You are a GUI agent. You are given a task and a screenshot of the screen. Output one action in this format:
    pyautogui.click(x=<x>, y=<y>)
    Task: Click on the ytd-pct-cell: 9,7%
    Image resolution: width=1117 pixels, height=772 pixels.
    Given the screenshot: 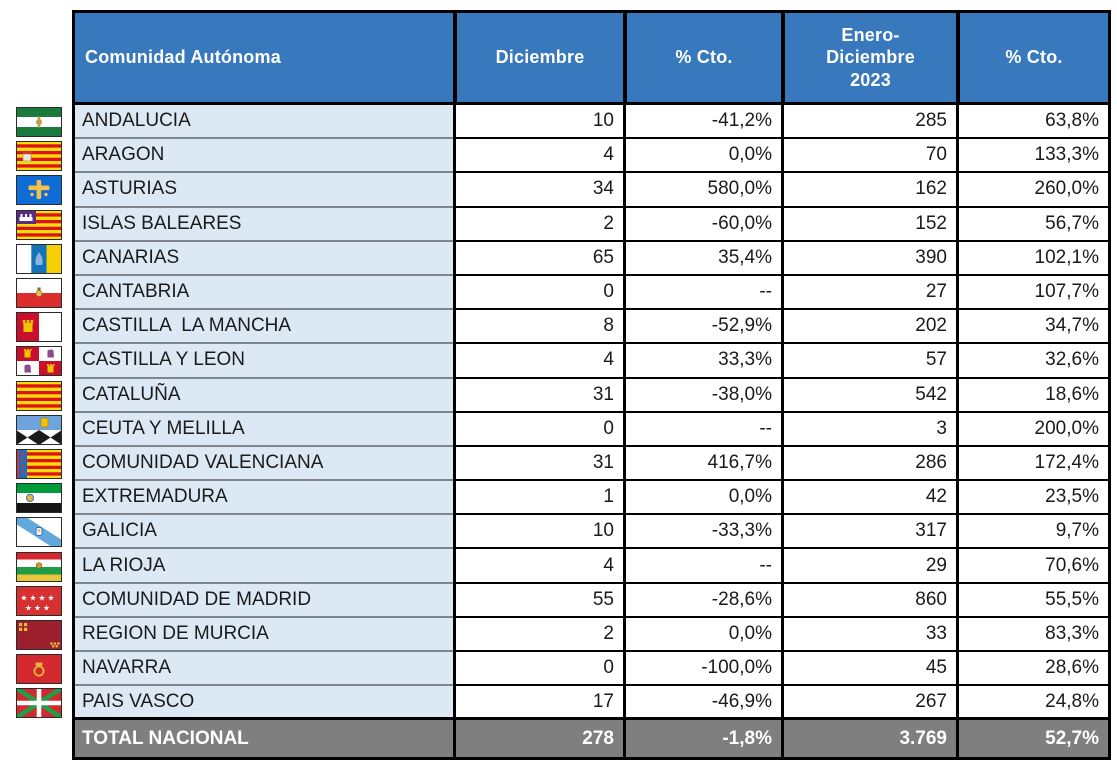 What is the action you would take?
    pyautogui.click(x=1032, y=532)
    